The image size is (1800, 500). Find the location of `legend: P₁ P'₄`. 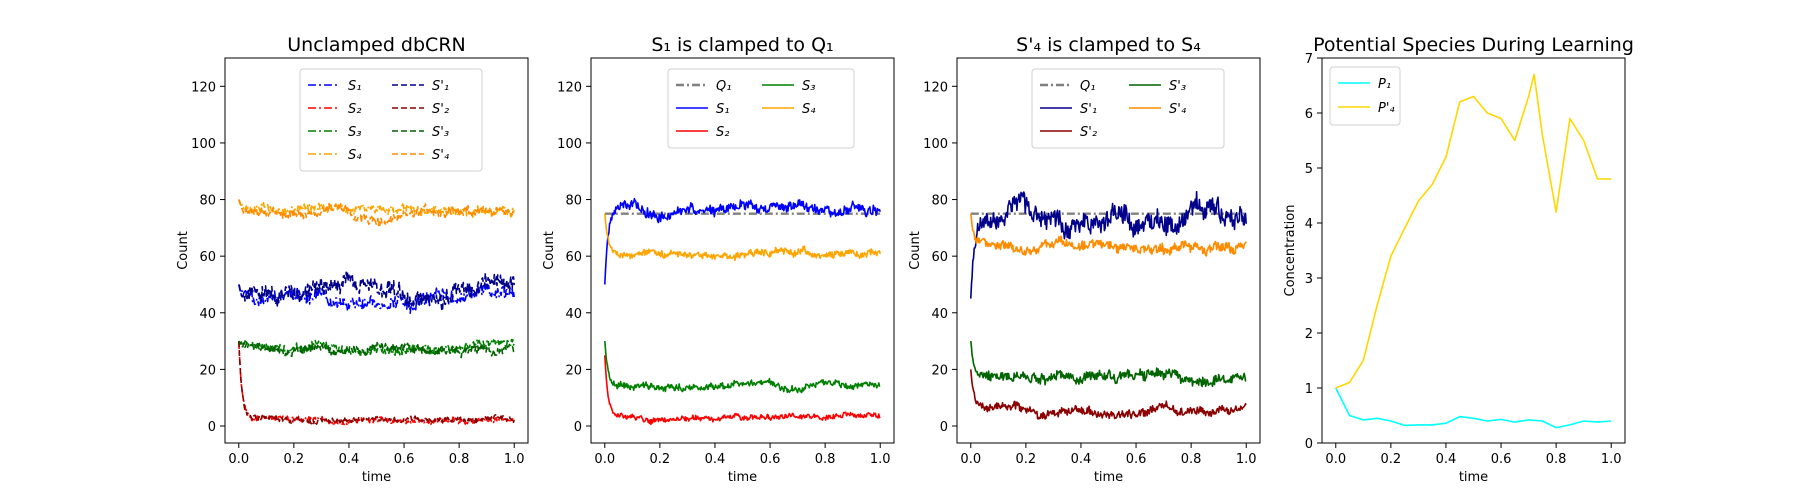

legend: P₁ P'₄ is located at coordinates (1365, 96).